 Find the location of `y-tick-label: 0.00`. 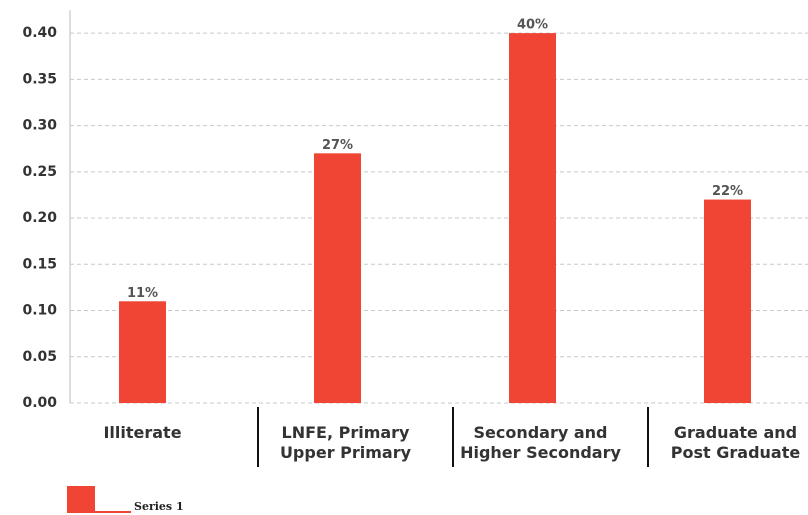

y-tick-label: 0.00 is located at coordinates (39, 403).